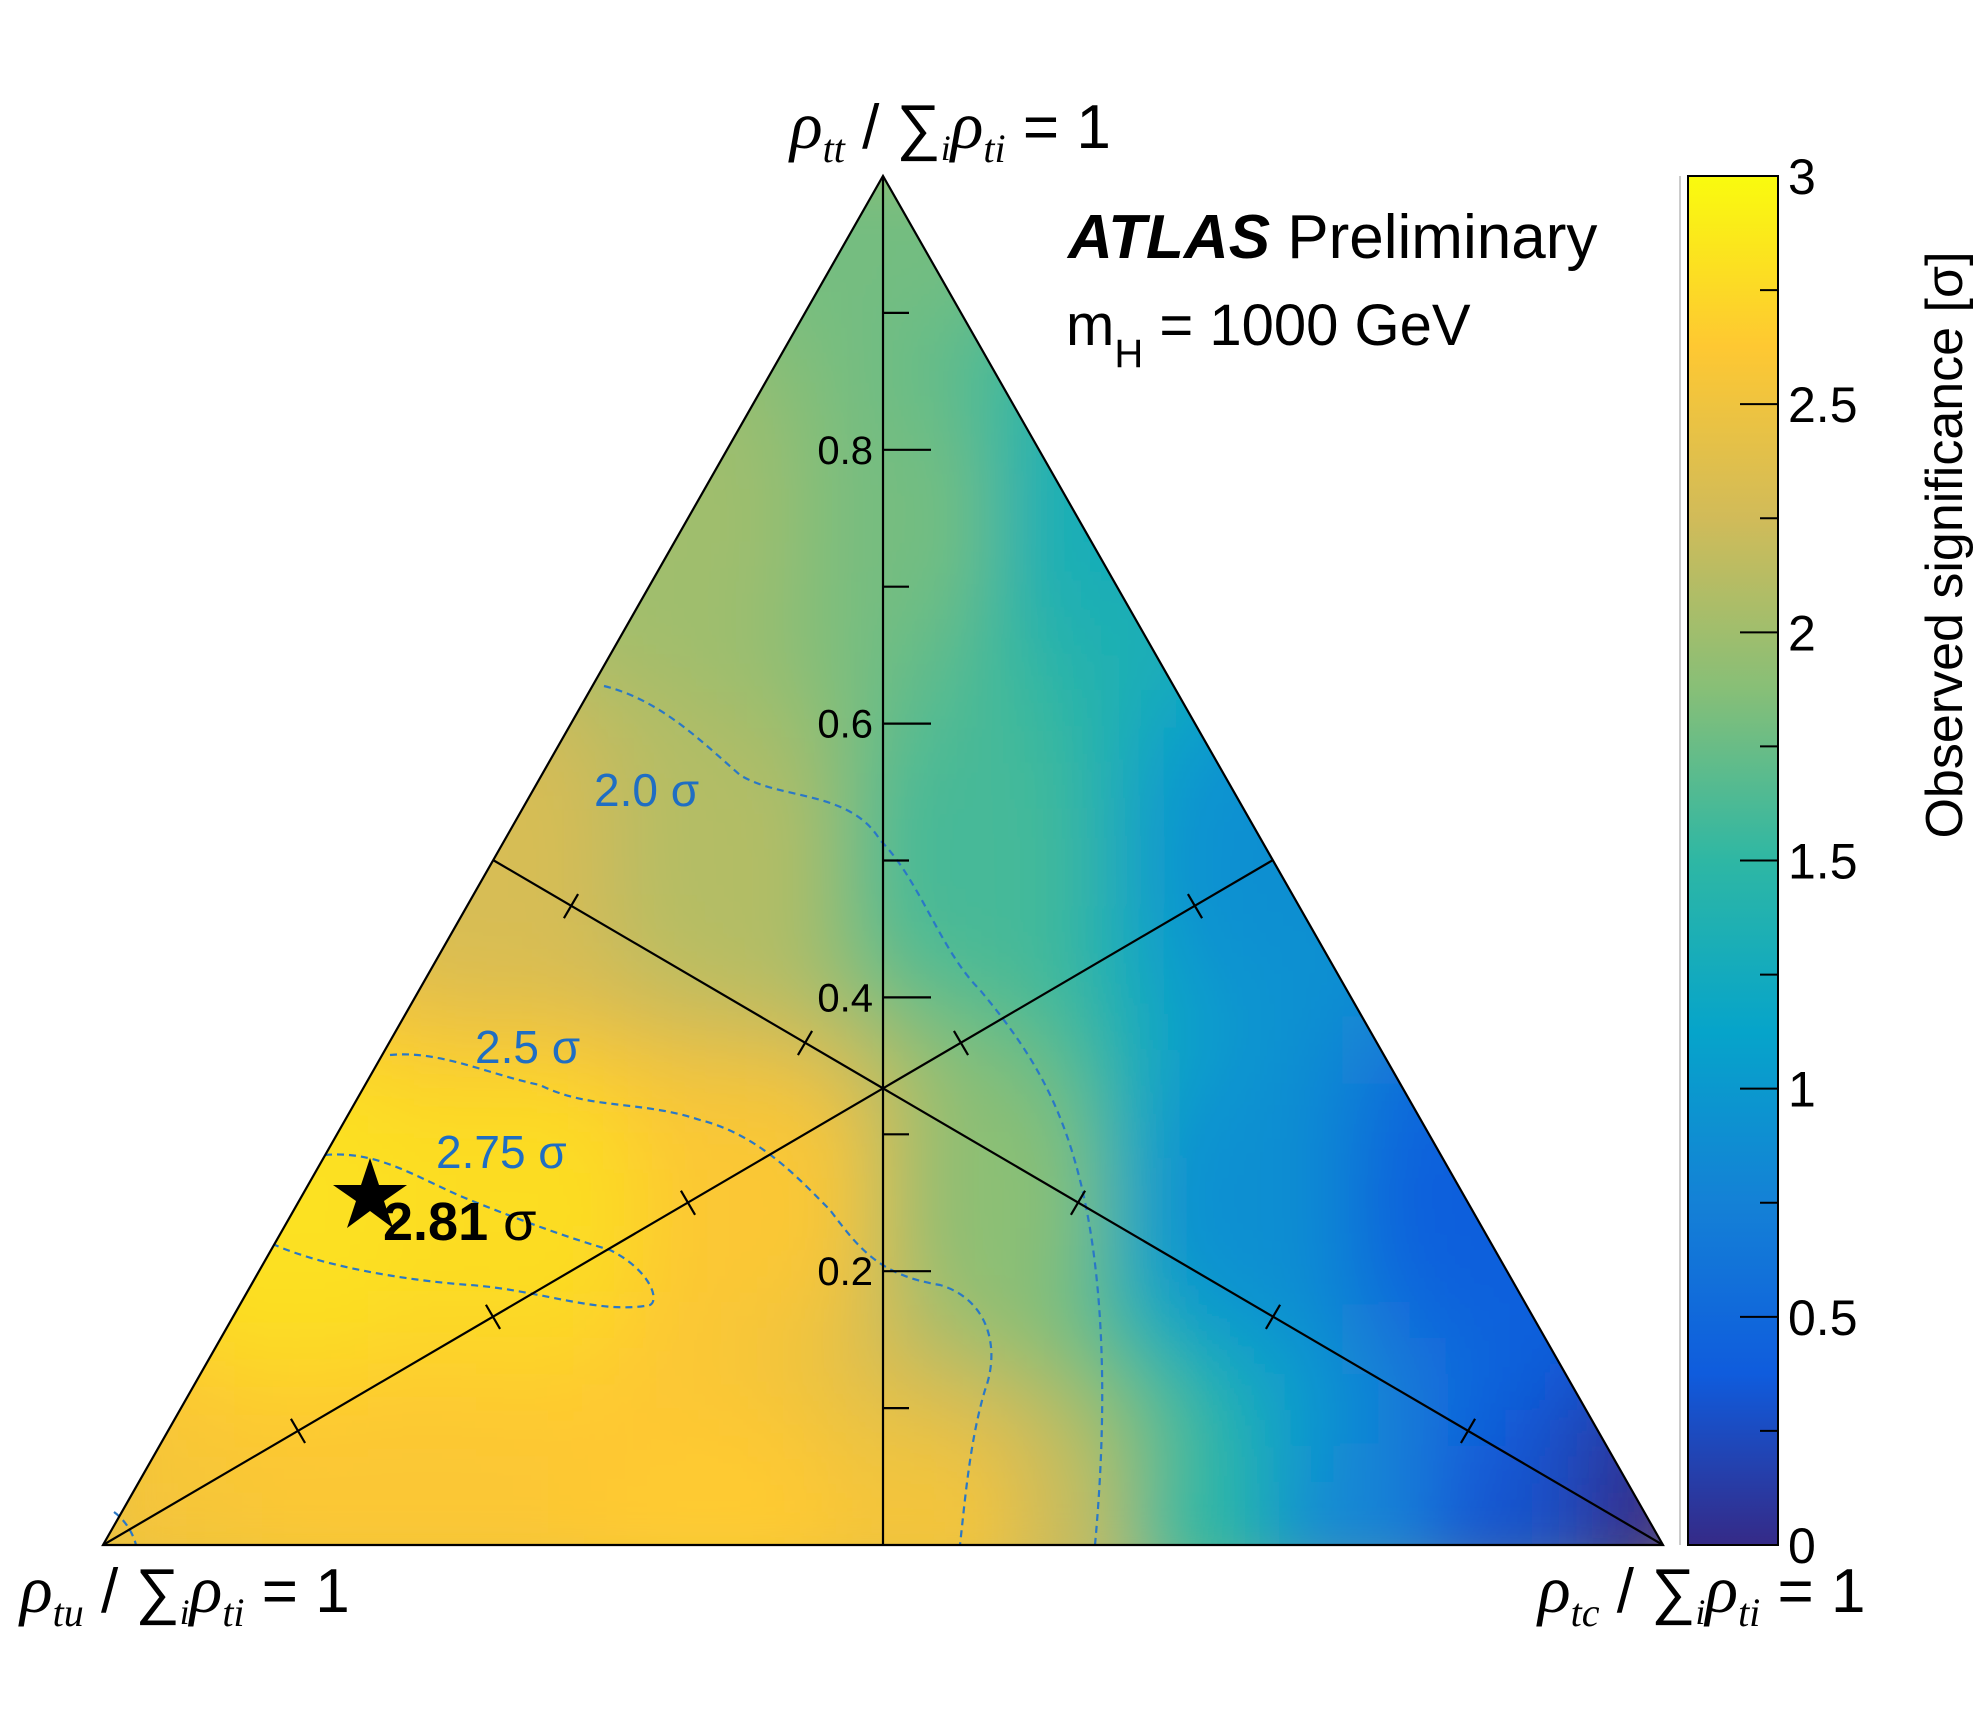 This screenshot has height=1721, width=1979. I want to click on corner-left-i: i, so click(185, 1612).